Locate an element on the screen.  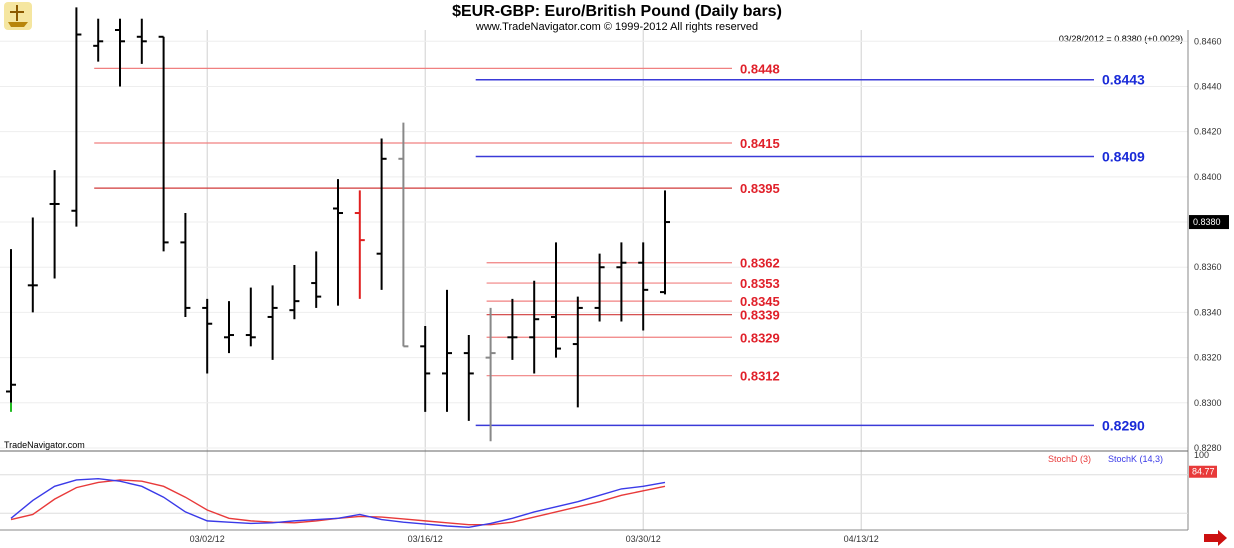
level-label: 0.8345 is located at coordinates (760, 301).